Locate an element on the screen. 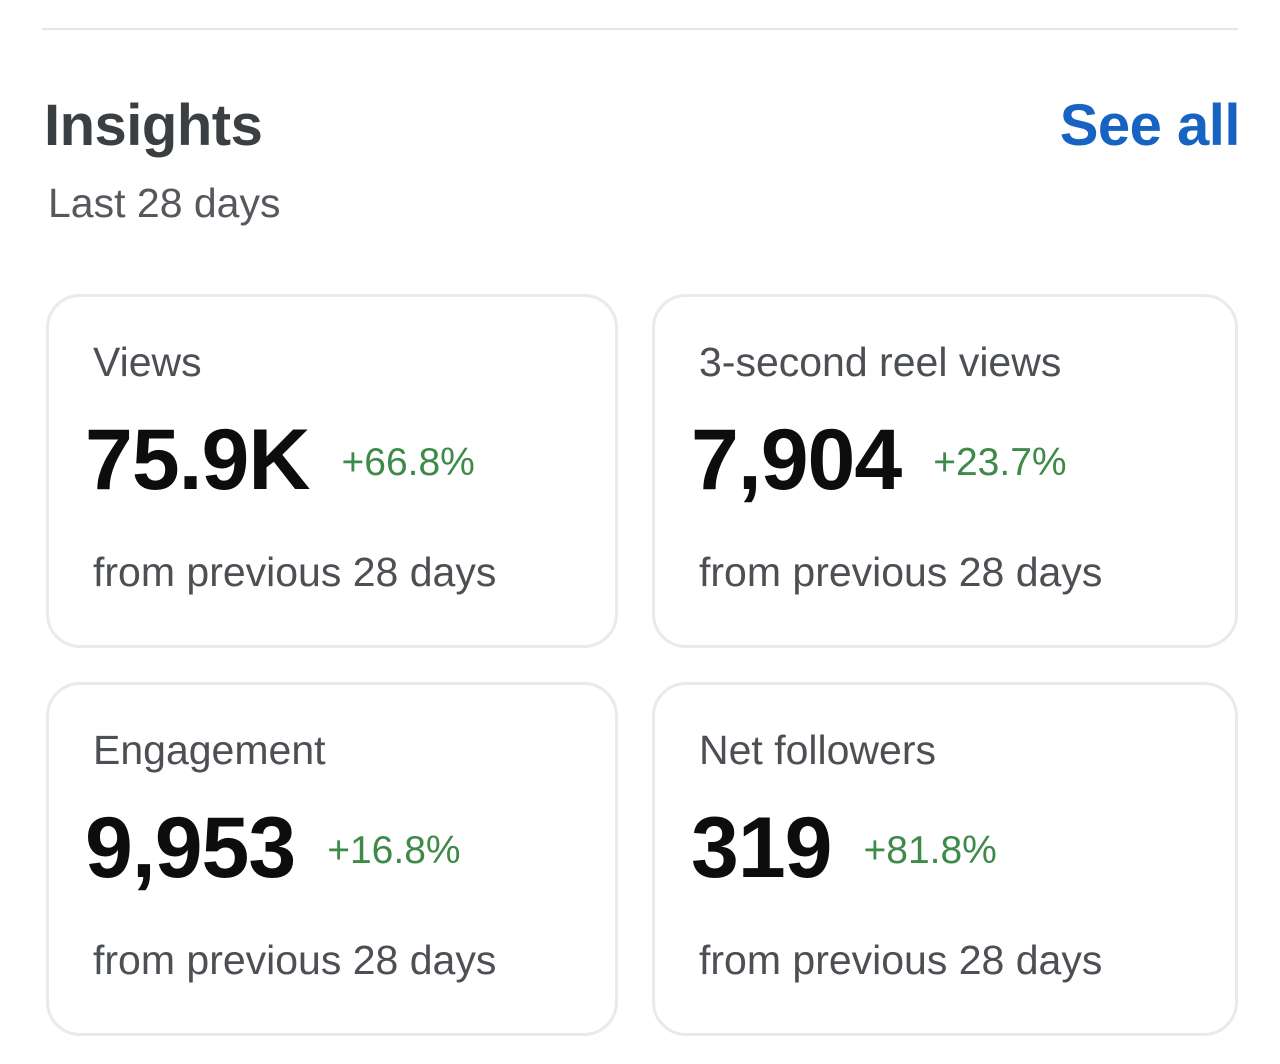  views-card: Views 75.9K +66.8% from previous 28 days is located at coordinates (332, 471).